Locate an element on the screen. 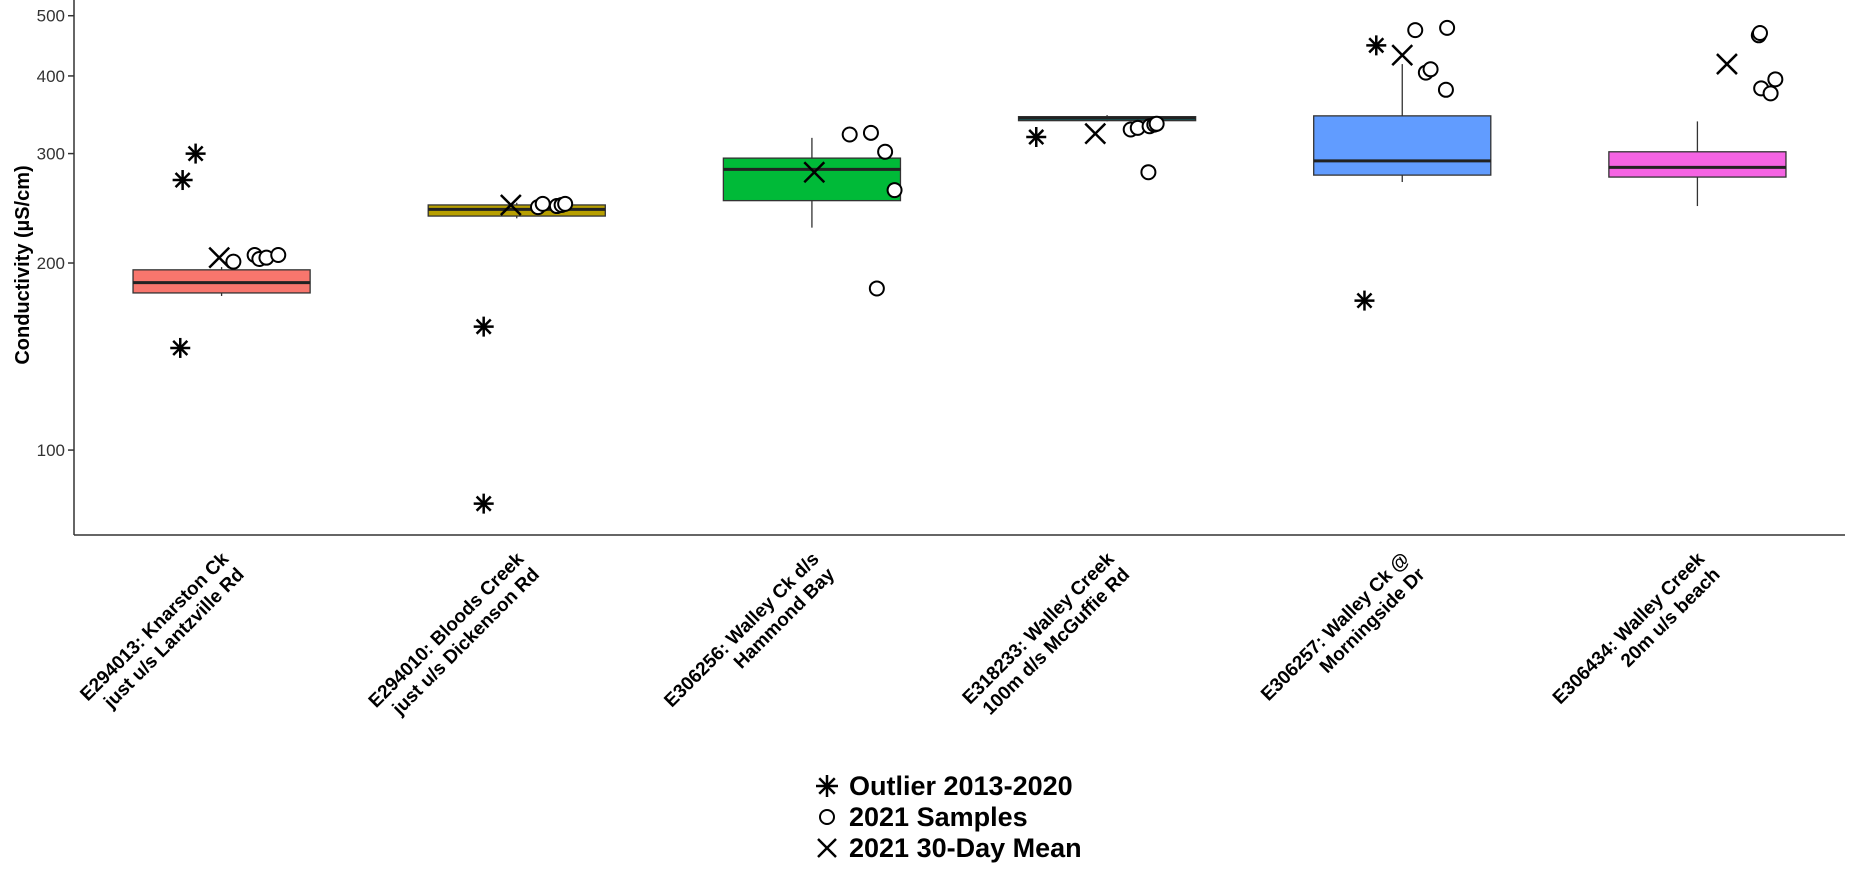 This screenshot has width=1858, height=871. legend-label: 2021 30-Day Mean is located at coordinates (965, 848).